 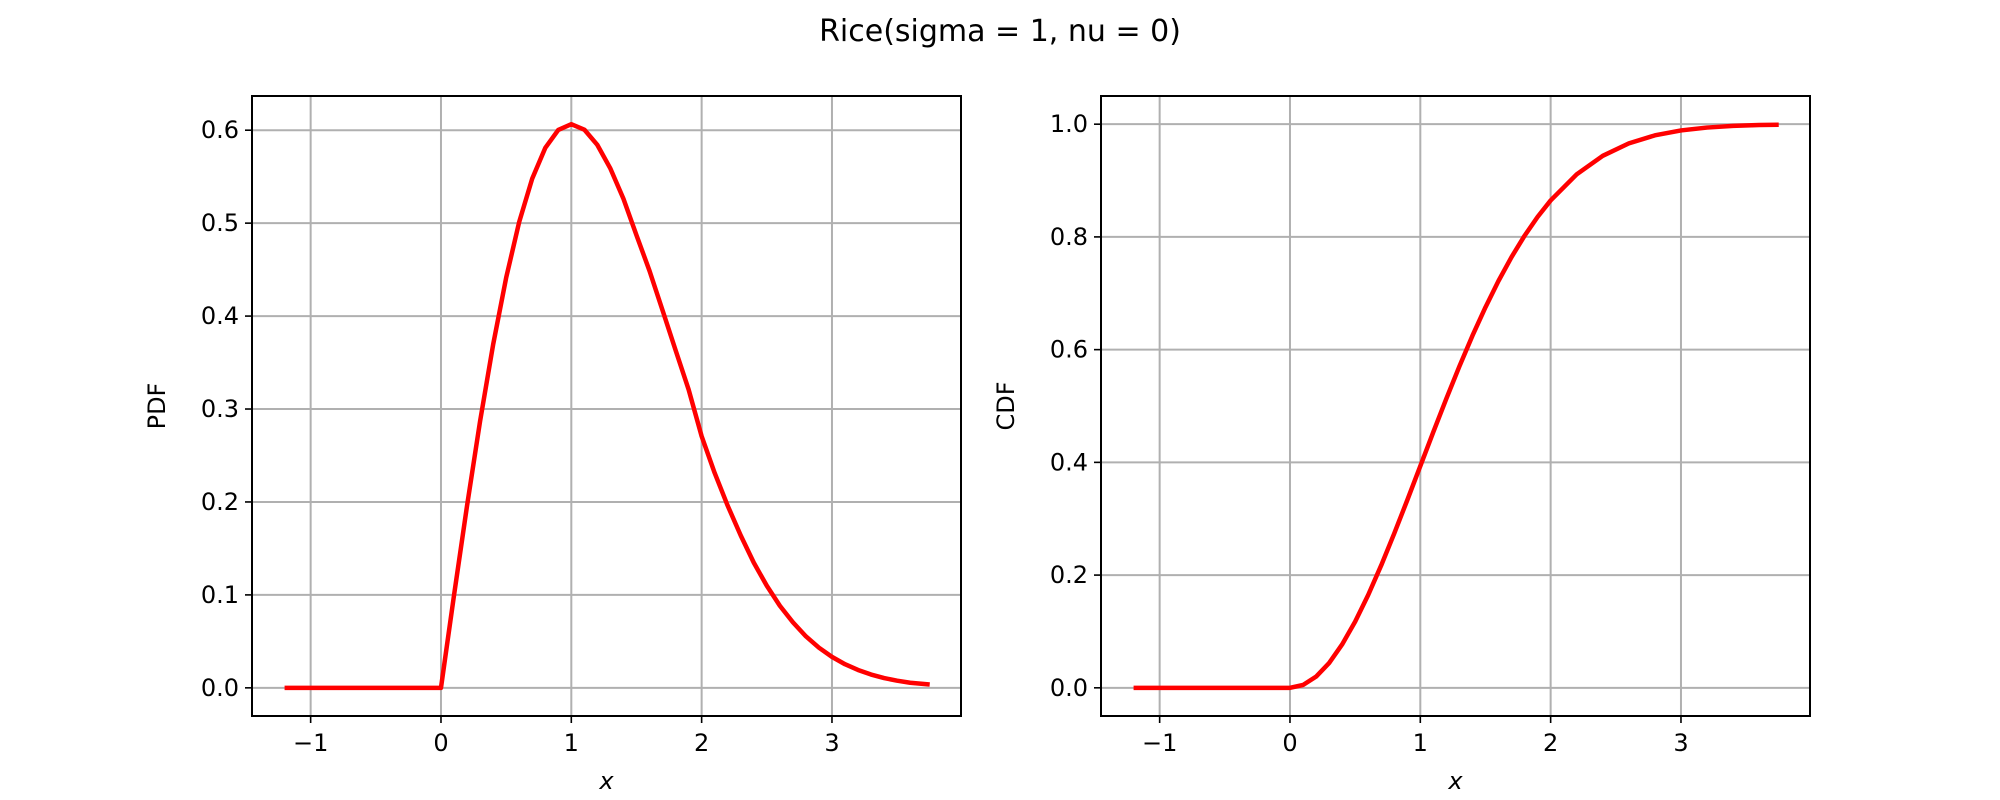 I want to click on cdf-y-tick-label: 0.6, so click(x=1069, y=350).